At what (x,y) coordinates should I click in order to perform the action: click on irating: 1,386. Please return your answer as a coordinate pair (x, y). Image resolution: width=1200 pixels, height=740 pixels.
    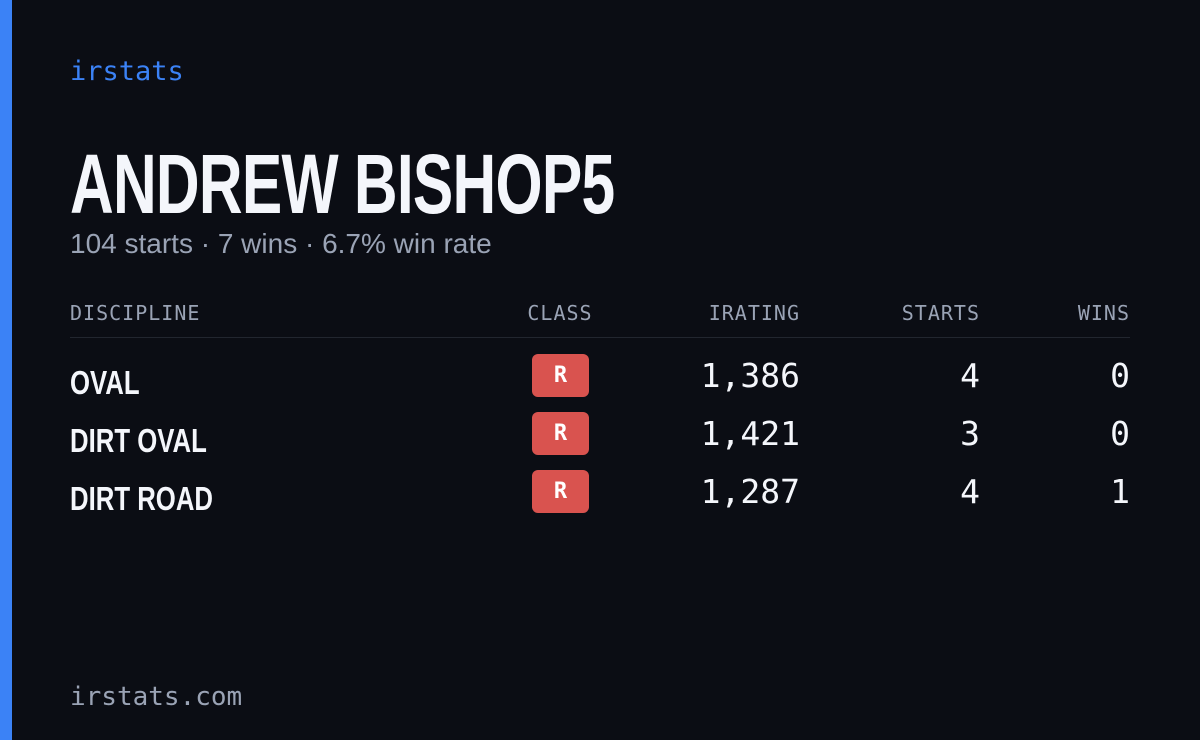
    Looking at the image, I should click on (750, 375).